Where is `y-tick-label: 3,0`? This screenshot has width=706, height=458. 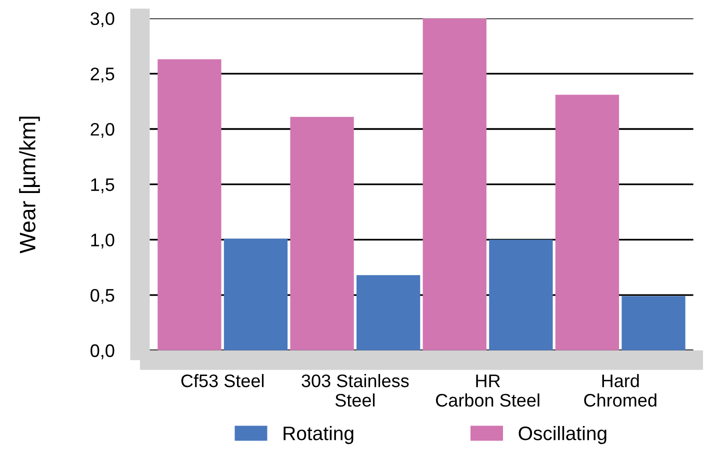 y-tick-label: 3,0 is located at coordinates (102, 20).